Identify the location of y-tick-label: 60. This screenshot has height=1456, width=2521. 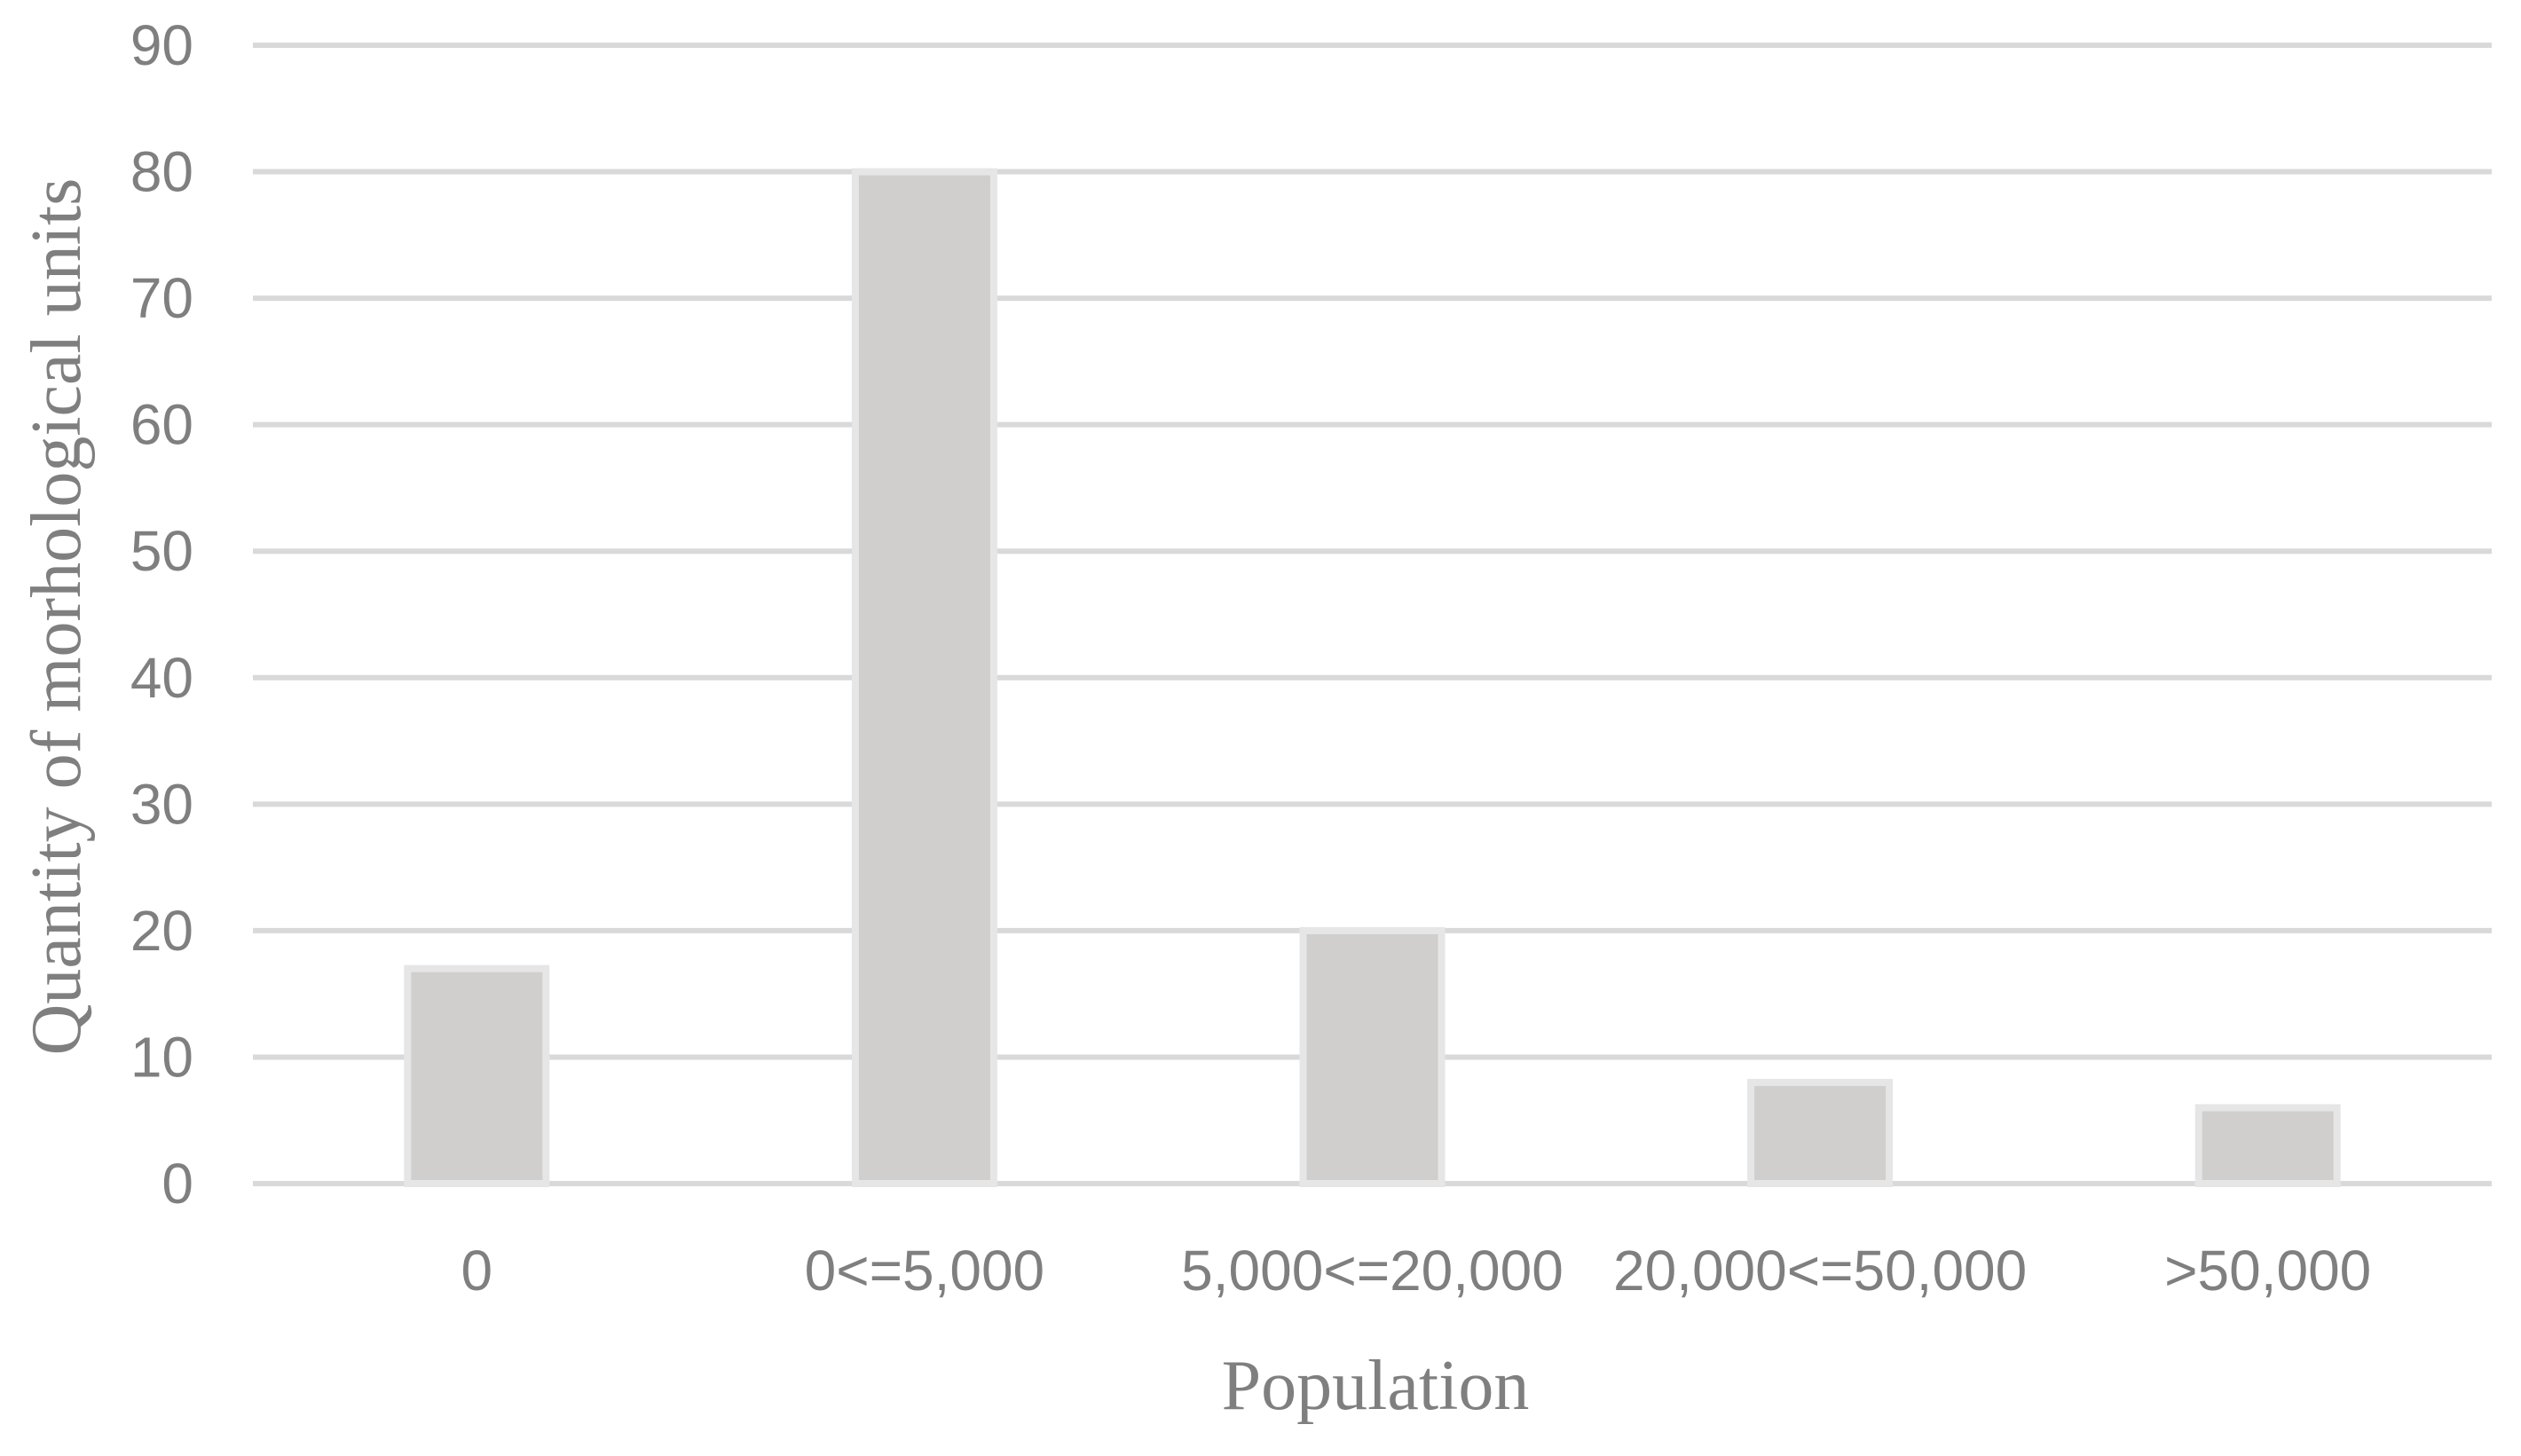
(161, 425).